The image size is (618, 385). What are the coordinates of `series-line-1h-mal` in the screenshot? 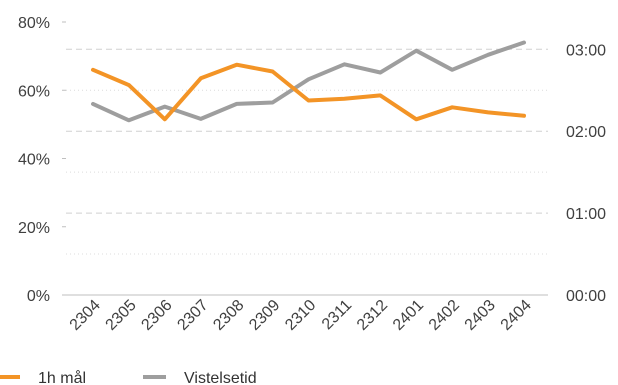 It's located at (308, 92).